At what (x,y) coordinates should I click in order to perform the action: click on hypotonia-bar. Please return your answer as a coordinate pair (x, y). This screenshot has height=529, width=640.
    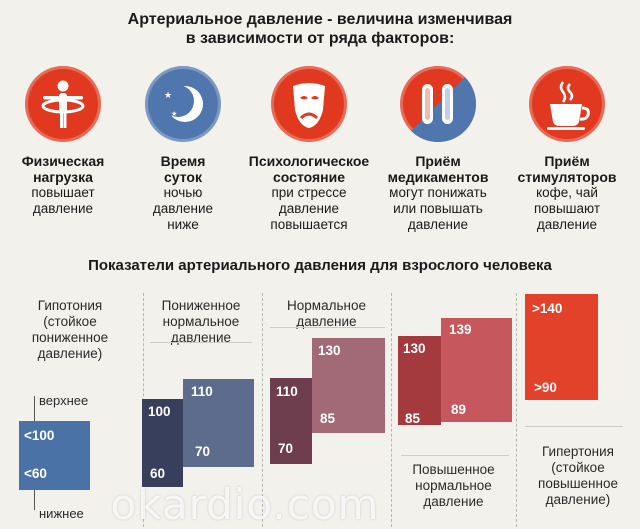
    Looking at the image, I should click on (54, 455).